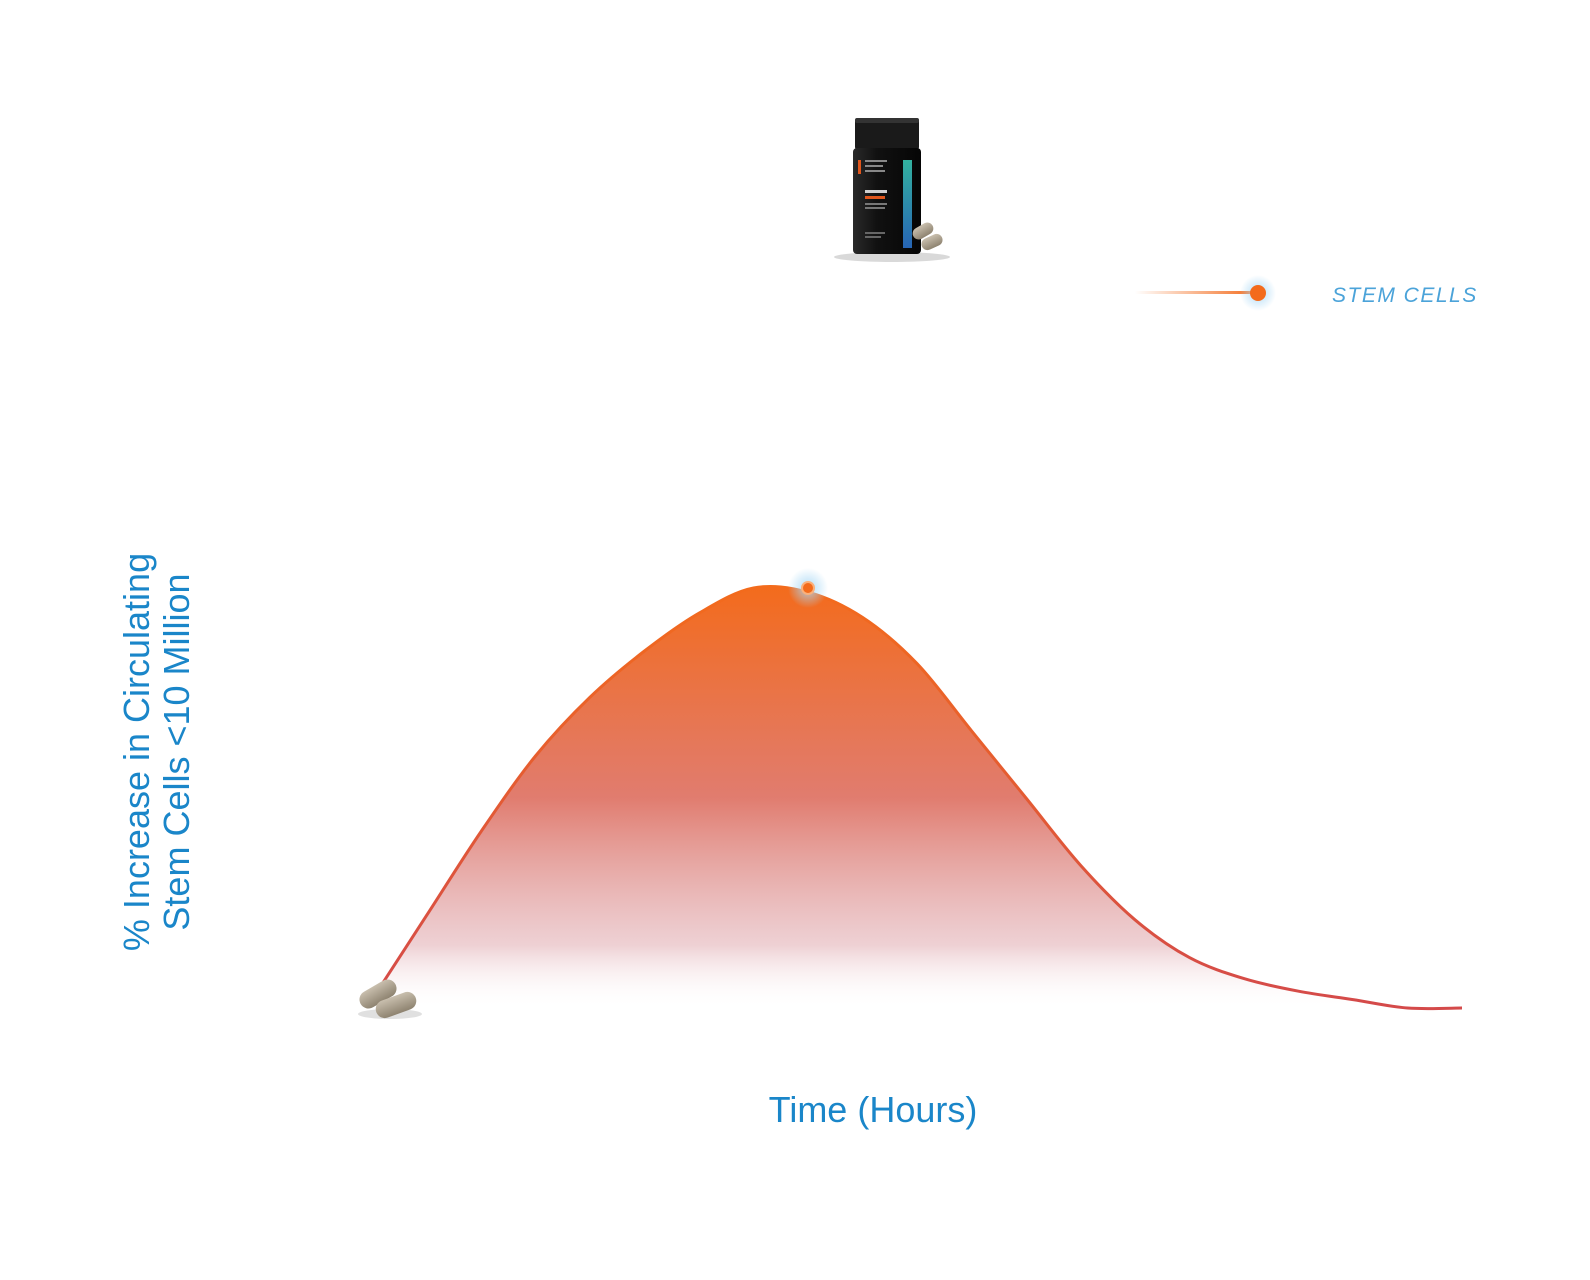  I want to click on y-axis-title-line-2: Stem Cells <10 Million, so click(176, 752).